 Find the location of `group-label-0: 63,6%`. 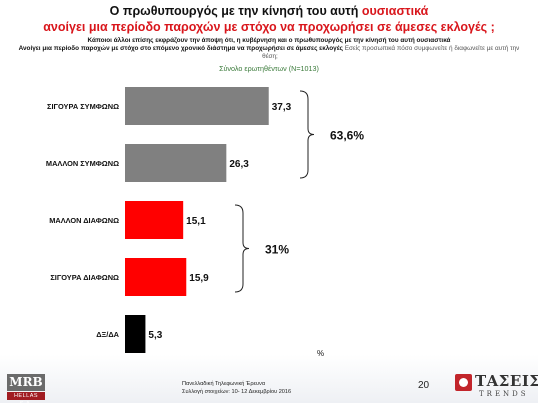

group-label-0: 63,6% is located at coordinates (347, 136).